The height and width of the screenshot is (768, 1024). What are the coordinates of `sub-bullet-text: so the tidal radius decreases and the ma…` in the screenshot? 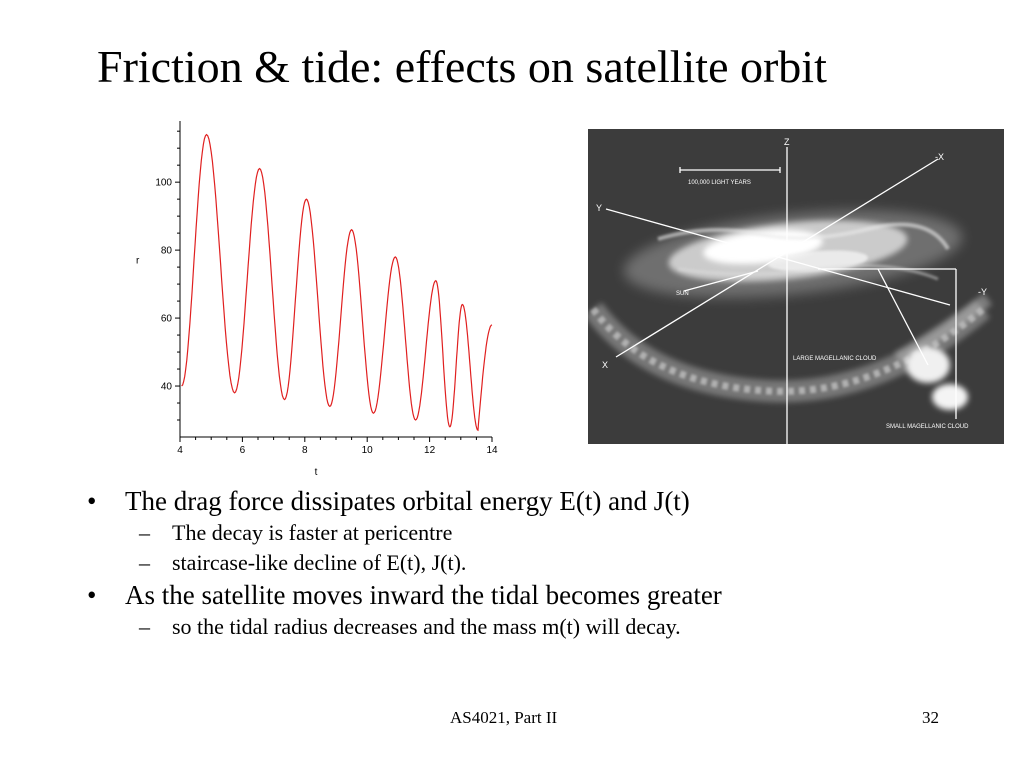 It's located at (426, 626).